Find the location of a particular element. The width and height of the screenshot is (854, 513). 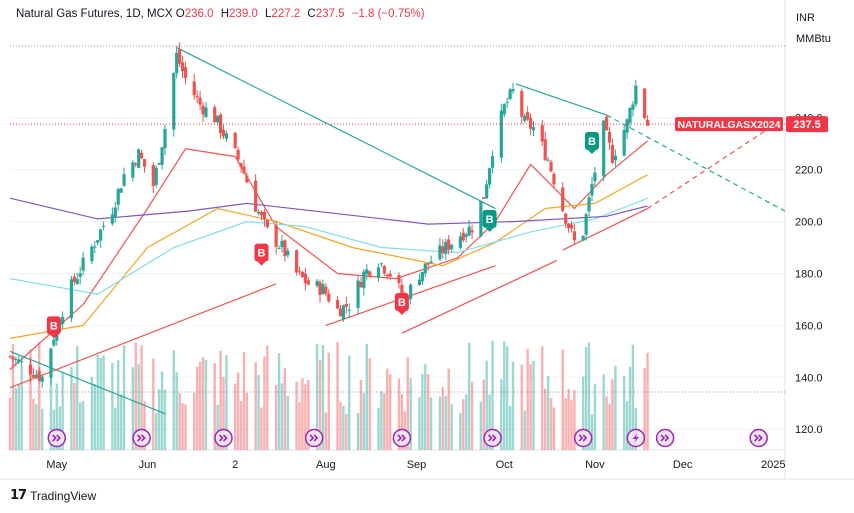

last-price-label: 237.5 is located at coordinates (807, 125).